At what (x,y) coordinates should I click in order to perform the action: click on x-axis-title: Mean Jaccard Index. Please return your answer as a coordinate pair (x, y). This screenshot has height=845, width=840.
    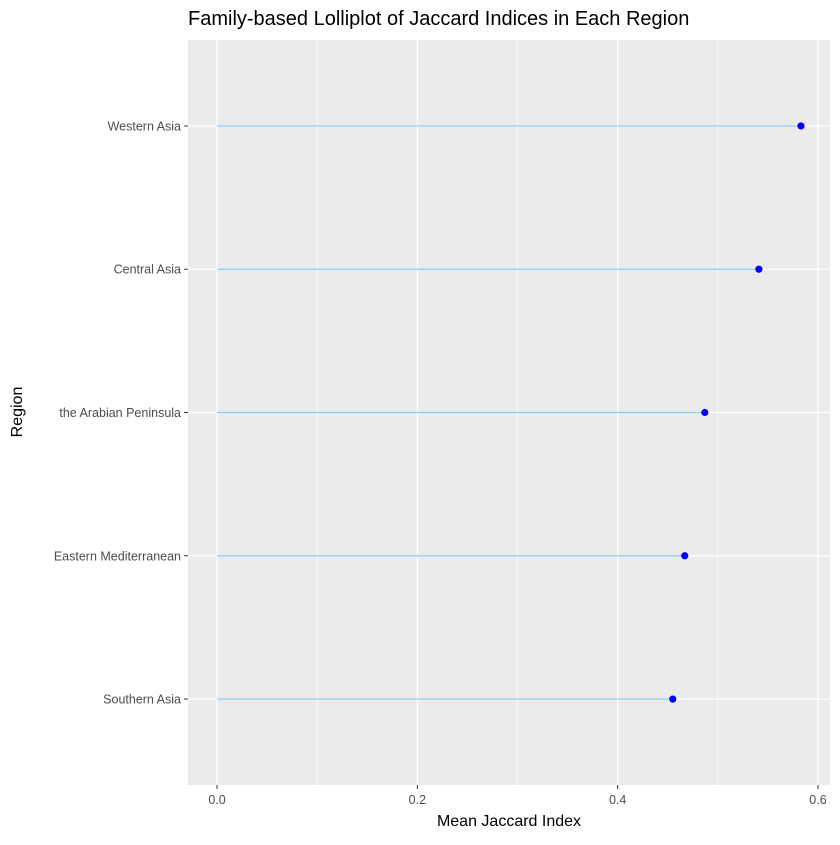
    Looking at the image, I should click on (509, 821).